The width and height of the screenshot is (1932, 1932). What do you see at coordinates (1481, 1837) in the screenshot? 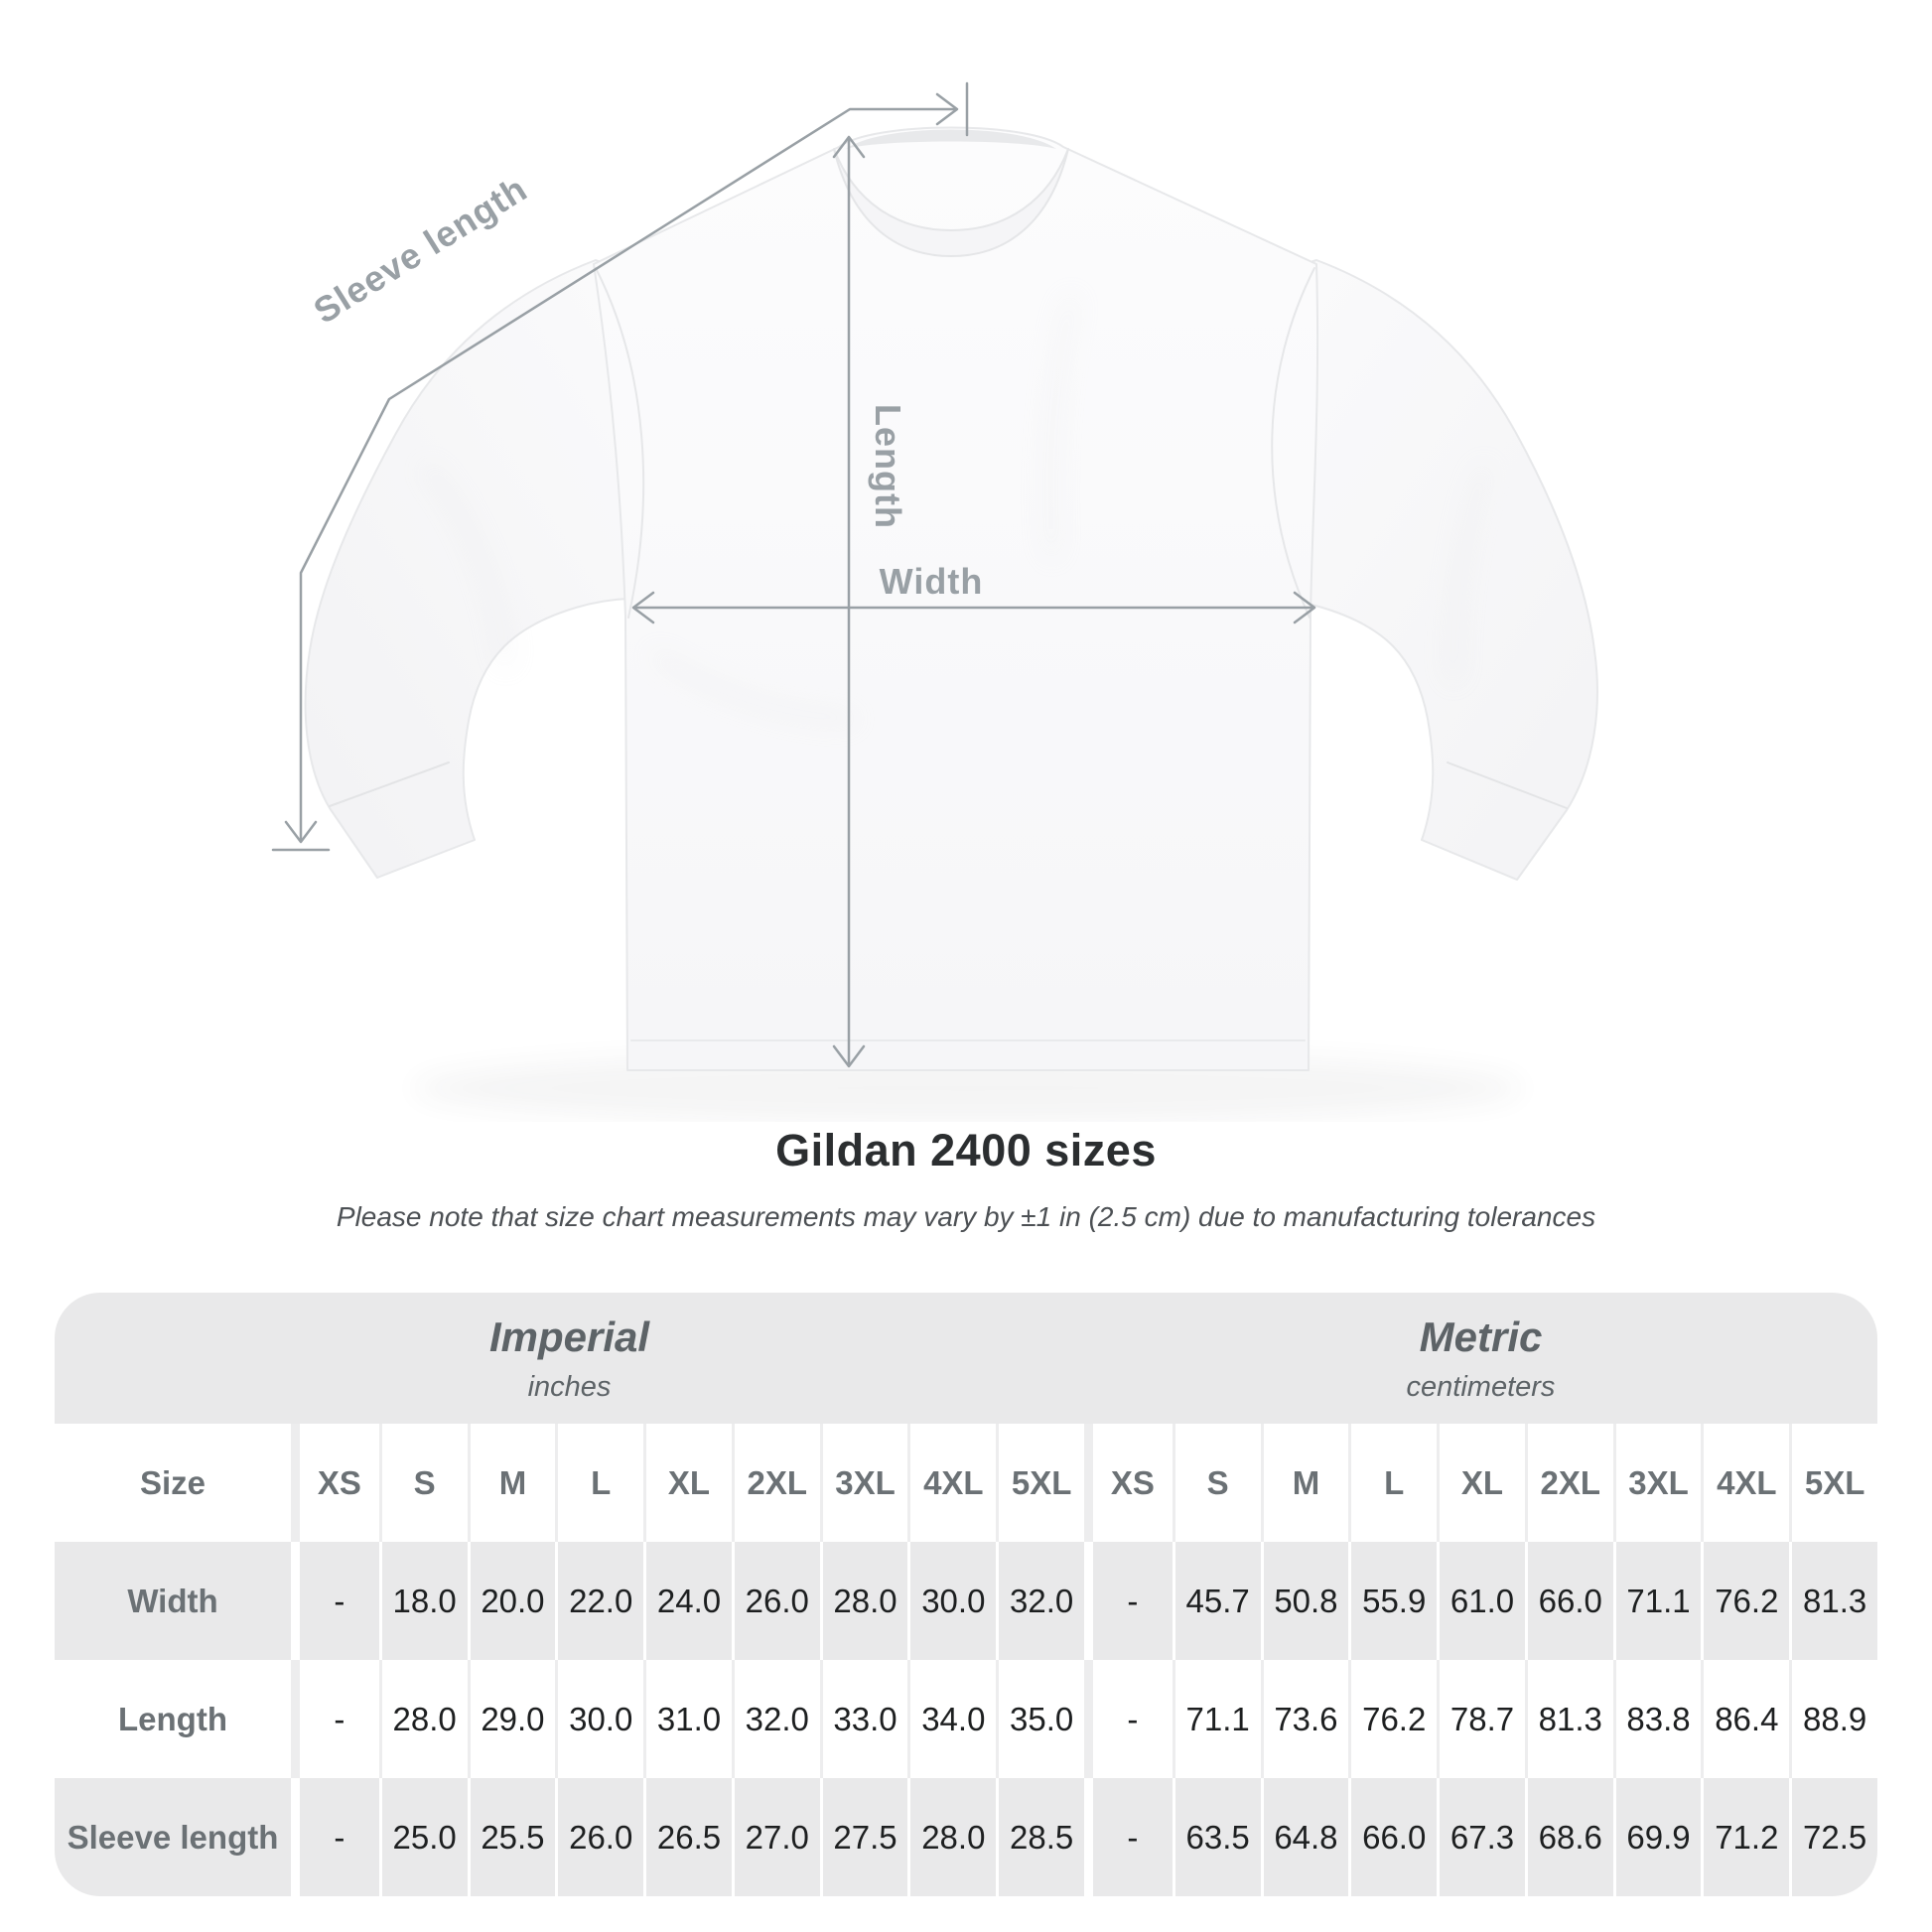
I see `measurement-value: 67.3` at bounding box center [1481, 1837].